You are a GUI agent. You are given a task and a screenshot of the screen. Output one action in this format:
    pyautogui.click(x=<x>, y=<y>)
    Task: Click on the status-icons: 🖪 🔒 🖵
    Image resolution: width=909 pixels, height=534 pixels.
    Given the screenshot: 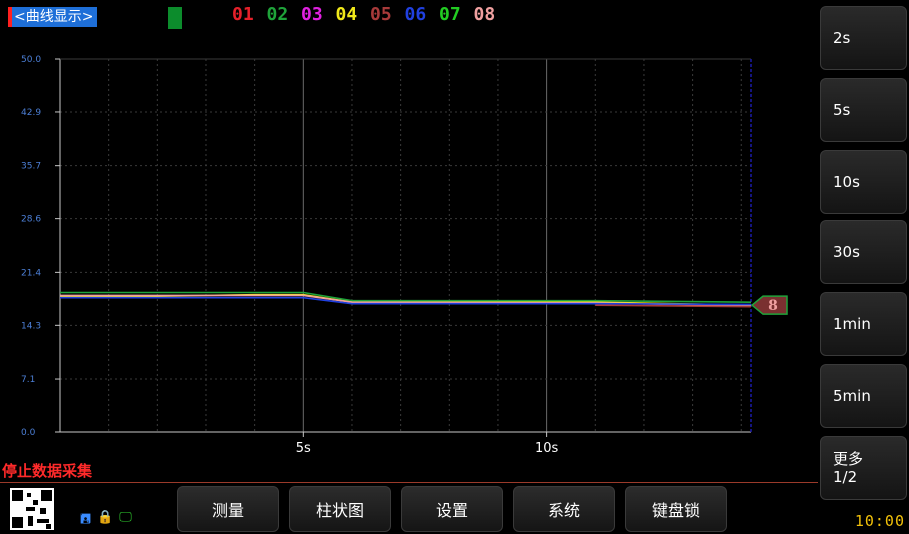 What is the action you would take?
    pyautogui.click(x=106, y=521)
    